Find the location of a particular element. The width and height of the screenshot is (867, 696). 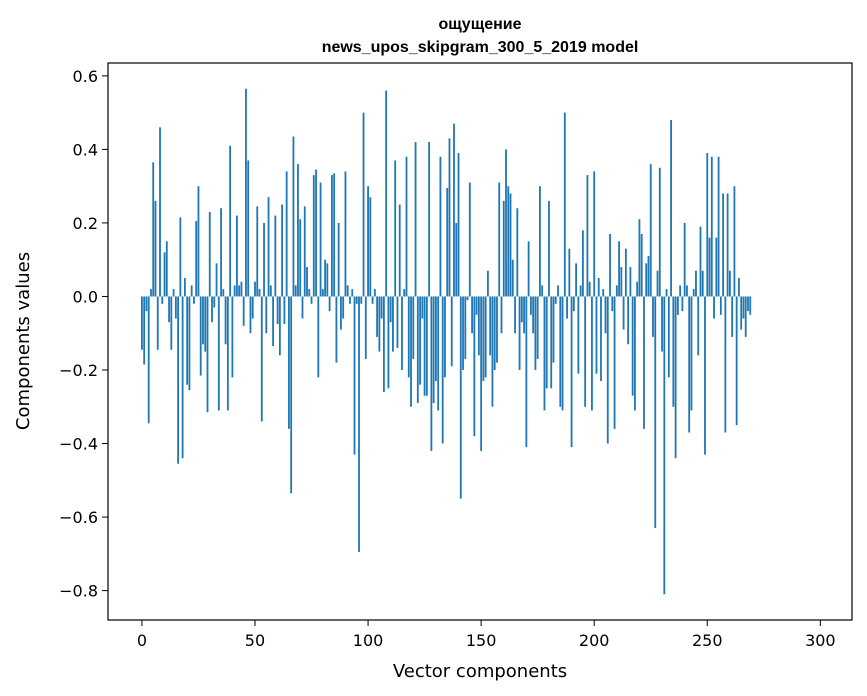

y-tick-label: −0.2 is located at coordinates (78, 370).